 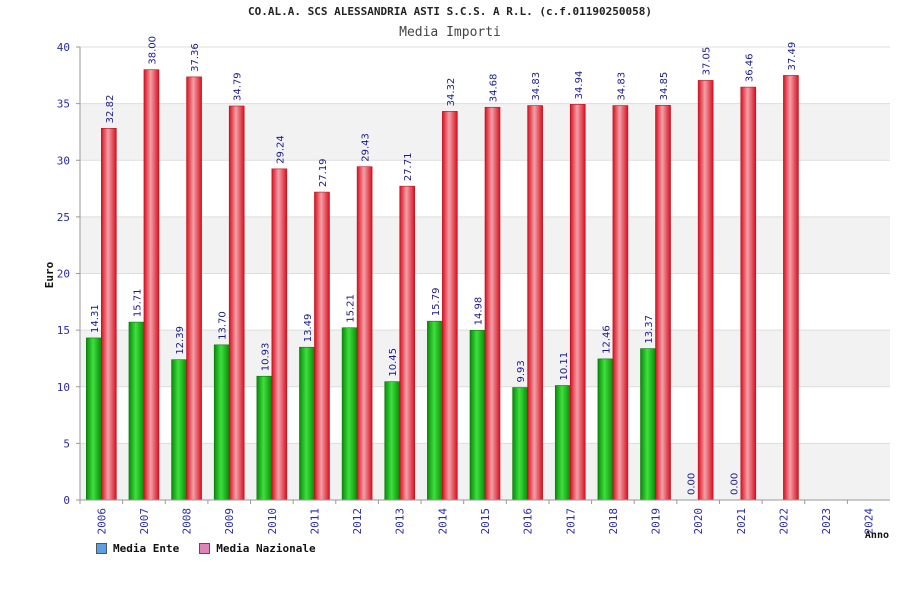 What do you see at coordinates (229, 521) in the screenshot?
I see `x-tick-label: 2009` at bounding box center [229, 521].